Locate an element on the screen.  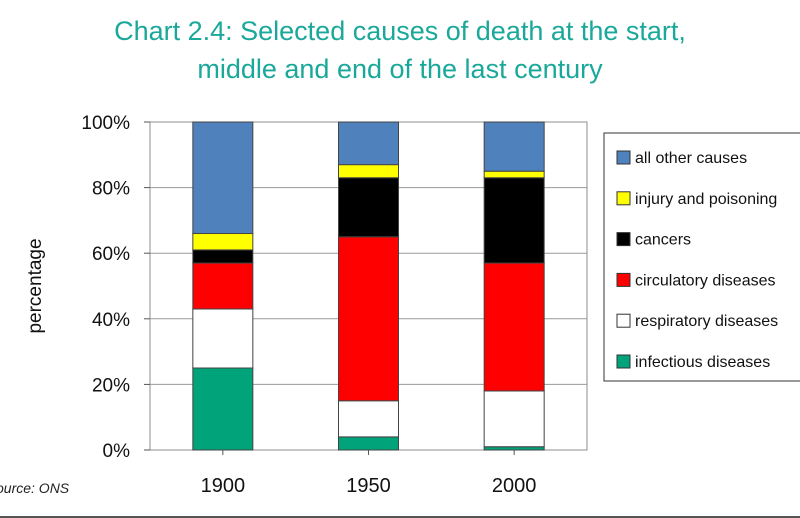
bar-segment-respiratory-diseases-1900 is located at coordinates (223, 338).